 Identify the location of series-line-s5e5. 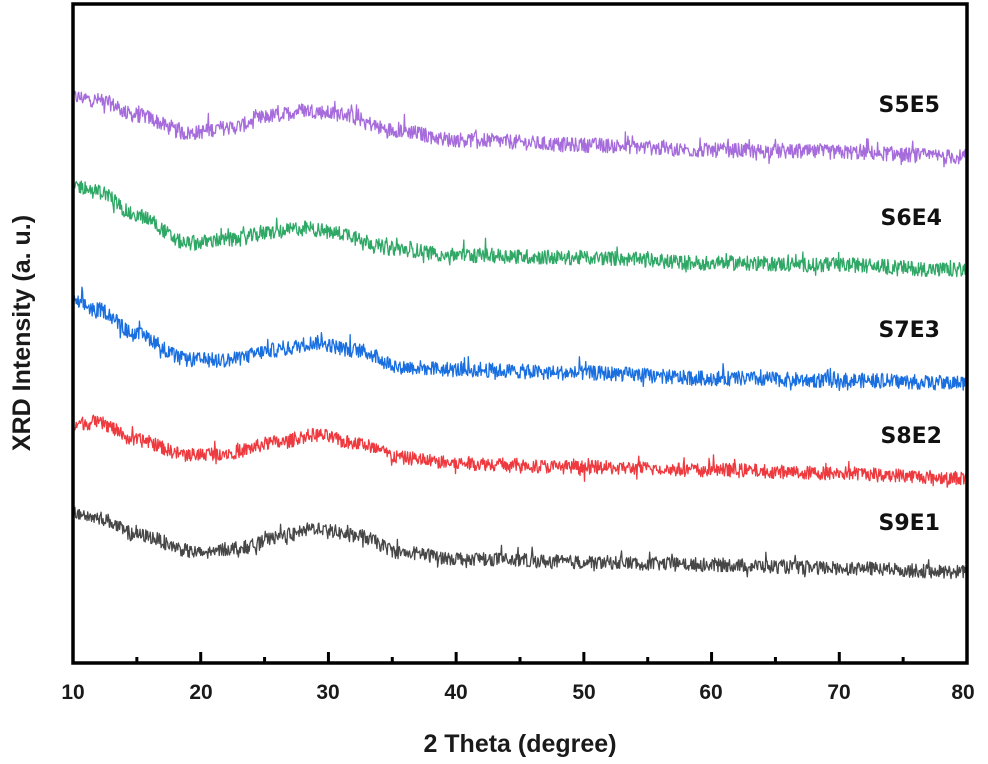
(520, 128).